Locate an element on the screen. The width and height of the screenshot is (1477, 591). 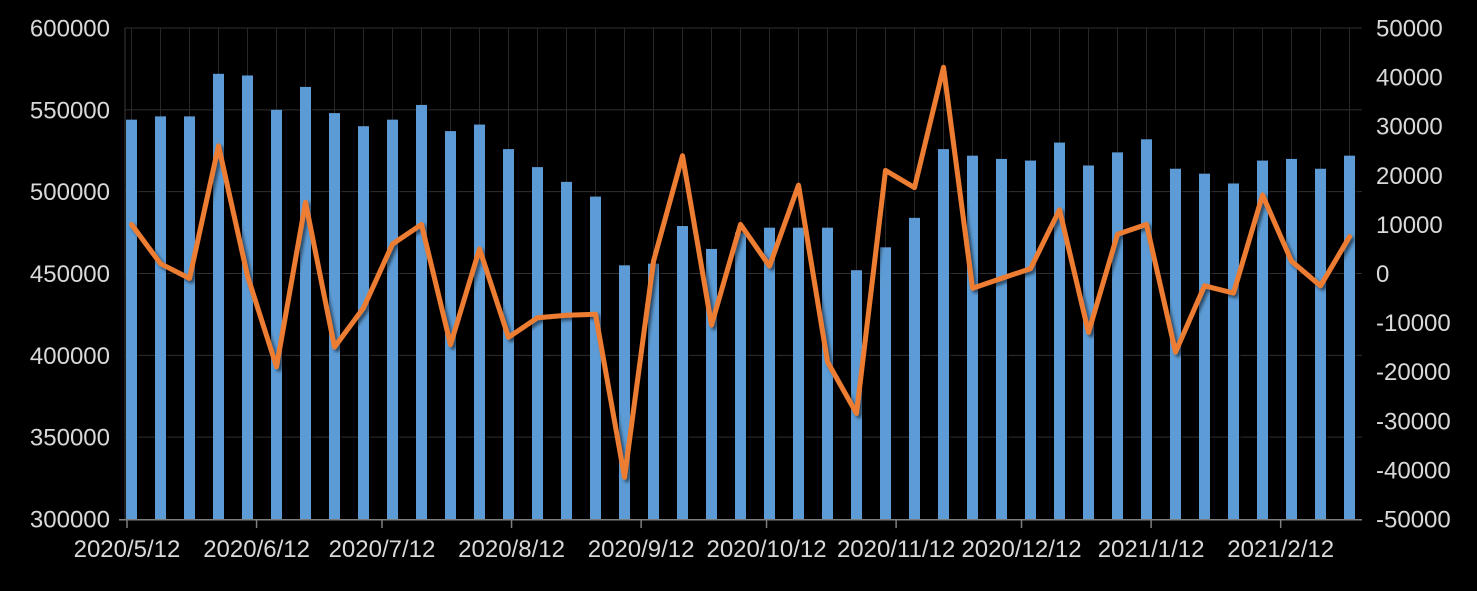
x-tick-label: 2020/9/12 is located at coordinates (641, 549).